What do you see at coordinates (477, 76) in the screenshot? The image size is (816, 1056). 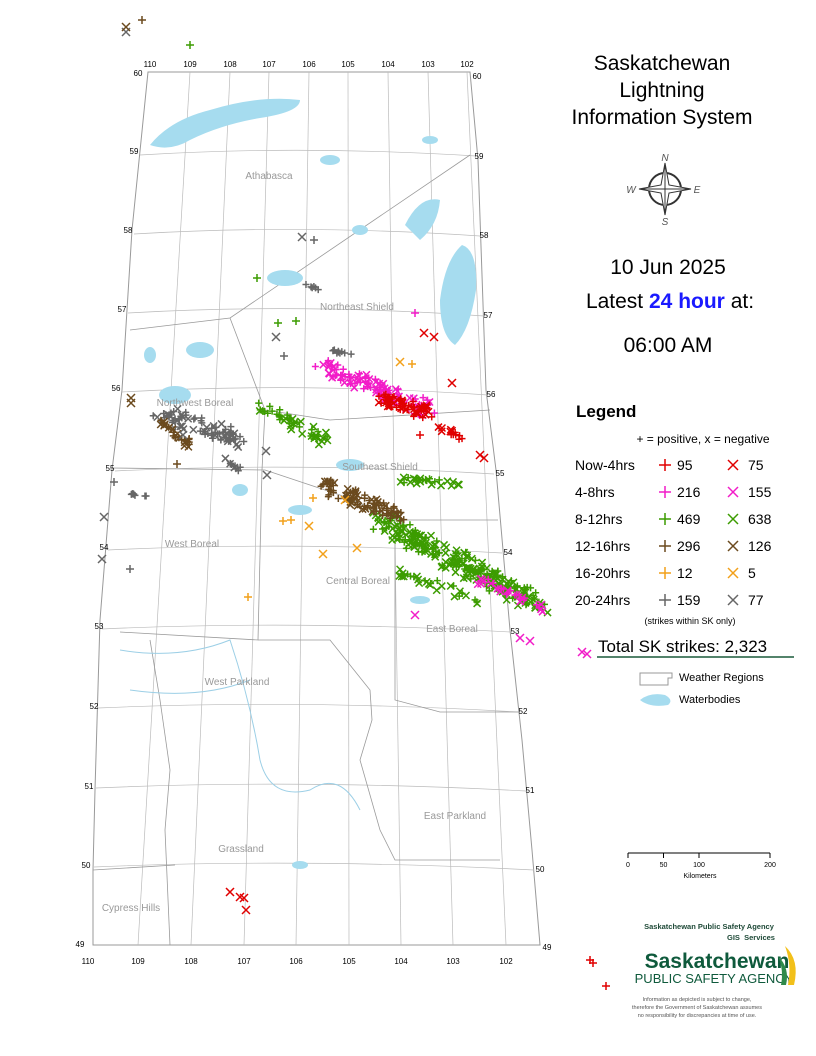 I see `latitude-label: 60` at bounding box center [477, 76].